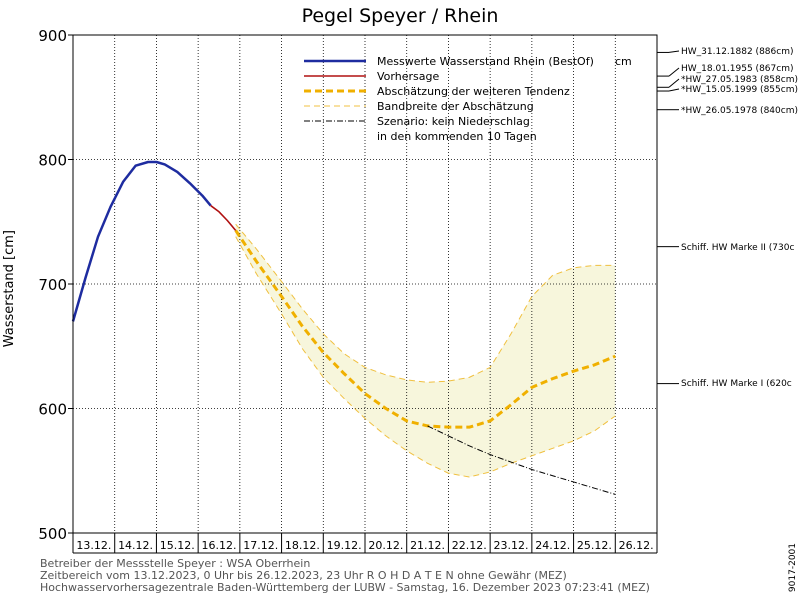  What do you see at coordinates (457, 136) in the screenshot?
I see `legend-label-cont: in den kommenden 10 Tagen` at bounding box center [457, 136].